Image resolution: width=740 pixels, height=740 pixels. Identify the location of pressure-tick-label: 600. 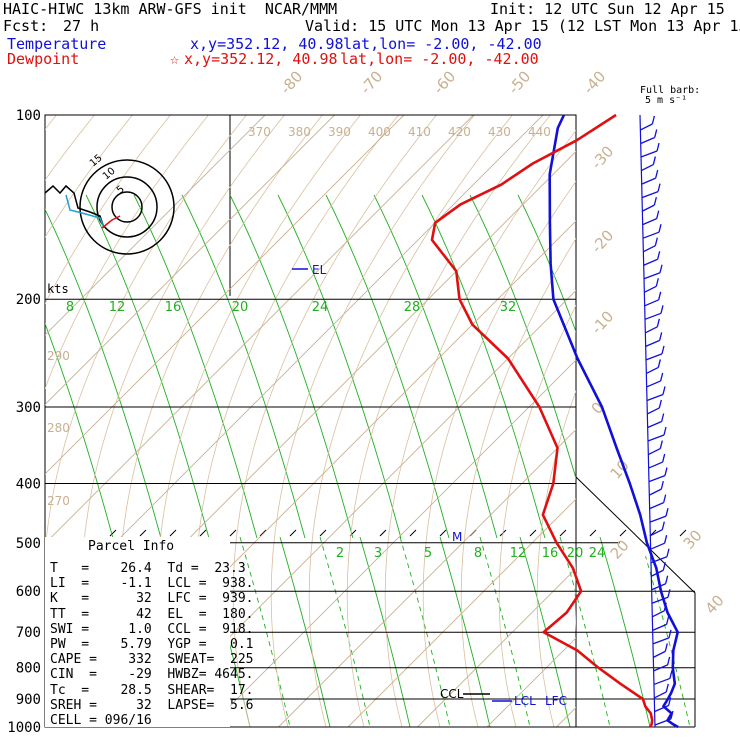
(28, 592).